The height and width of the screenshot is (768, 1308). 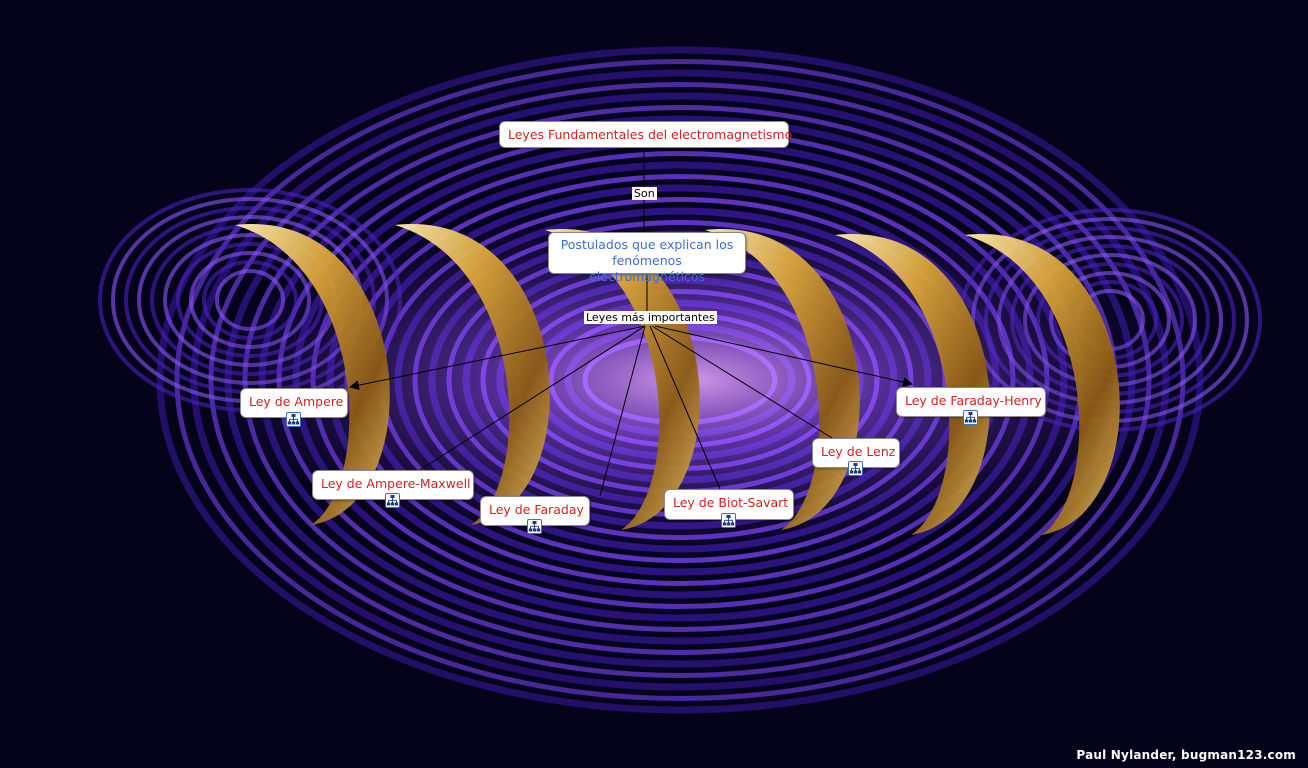 What do you see at coordinates (1186, 755) in the screenshot?
I see `image-credit: Paul Nylander, bugman123.com` at bounding box center [1186, 755].